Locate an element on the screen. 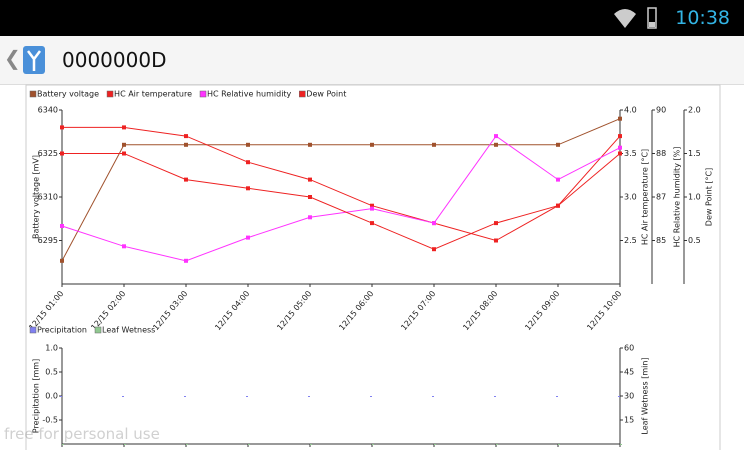  y-tick-label: 90 is located at coordinates (661, 110).